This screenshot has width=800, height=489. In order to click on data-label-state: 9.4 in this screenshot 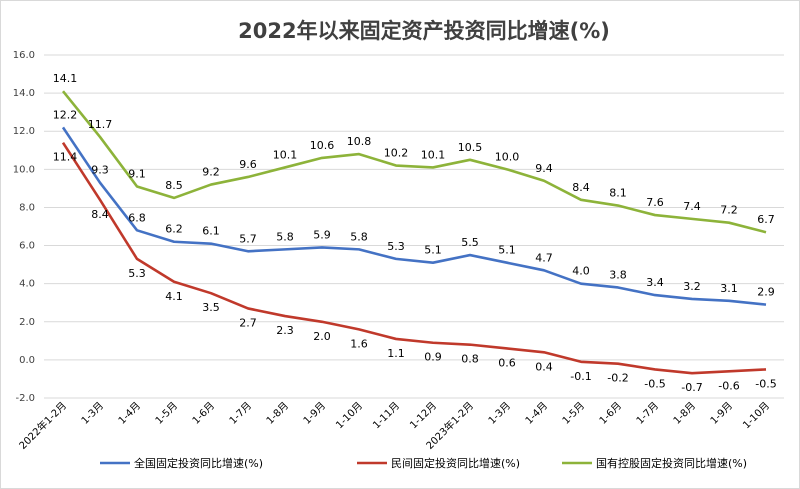, I will do `click(544, 168)`.